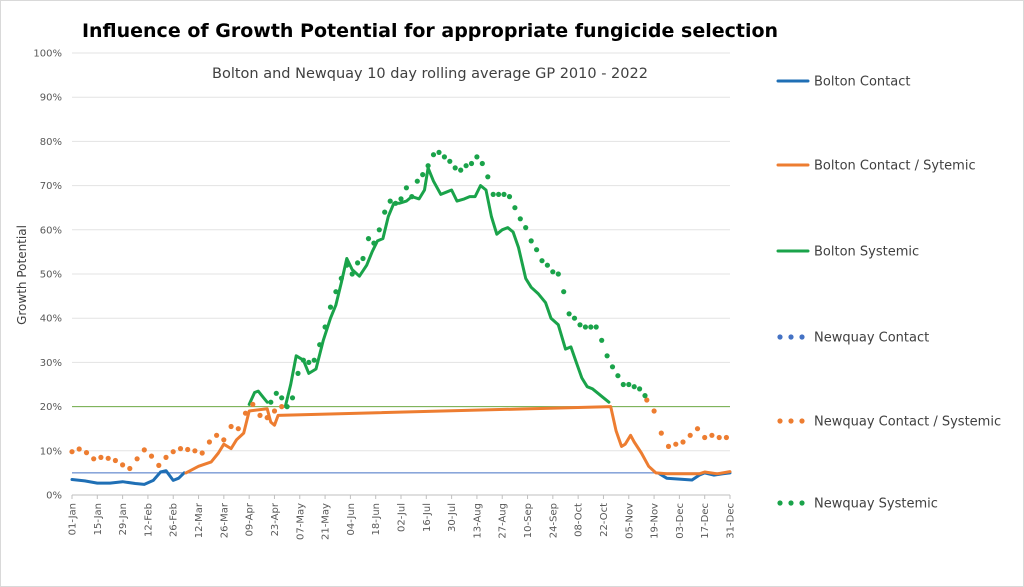 Image resolution: width=1024 pixels, height=587 pixels. I want to click on x-tick-label: 17-Dec, so click(705, 521).